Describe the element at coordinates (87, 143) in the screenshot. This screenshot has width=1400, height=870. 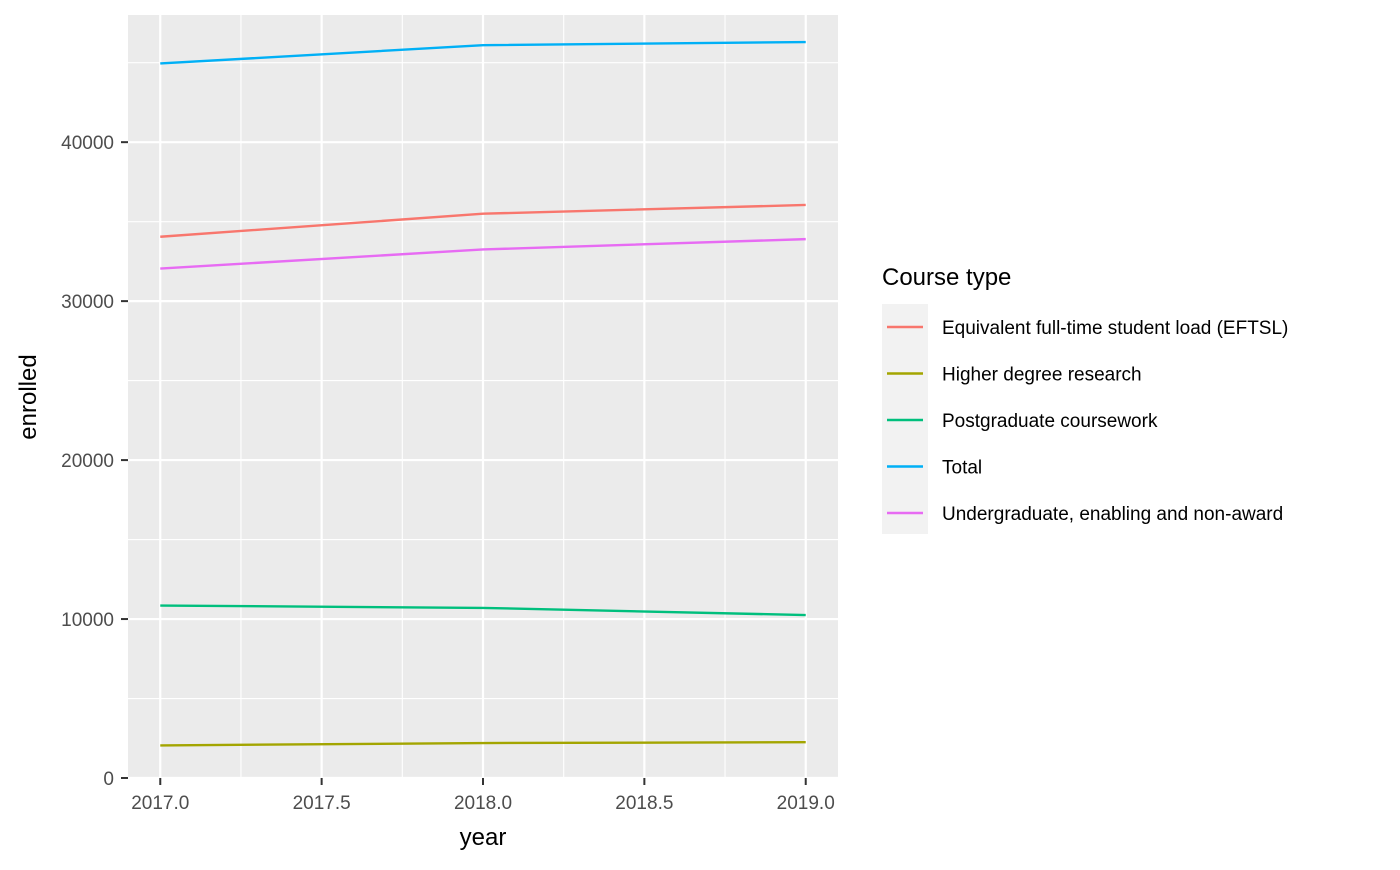
I see `y-tick-label: 40000` at that location.